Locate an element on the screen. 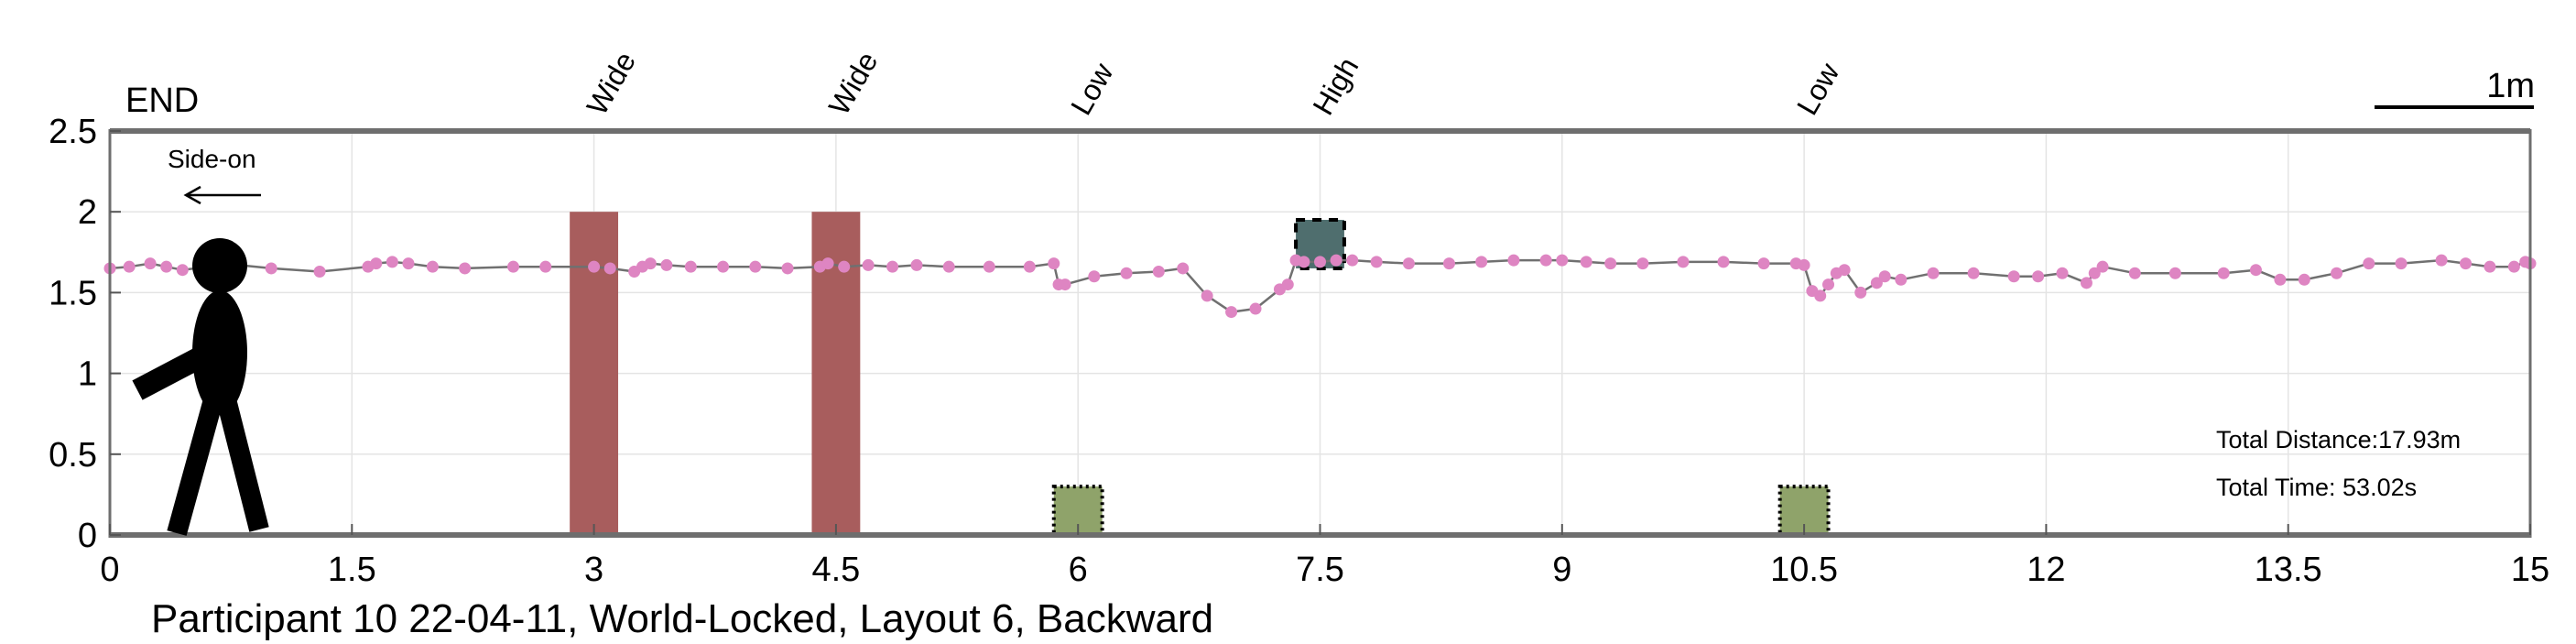 The width and height of the screenshot is (2576, 644). left-arrow-icon is located at coordinates (222, 195).